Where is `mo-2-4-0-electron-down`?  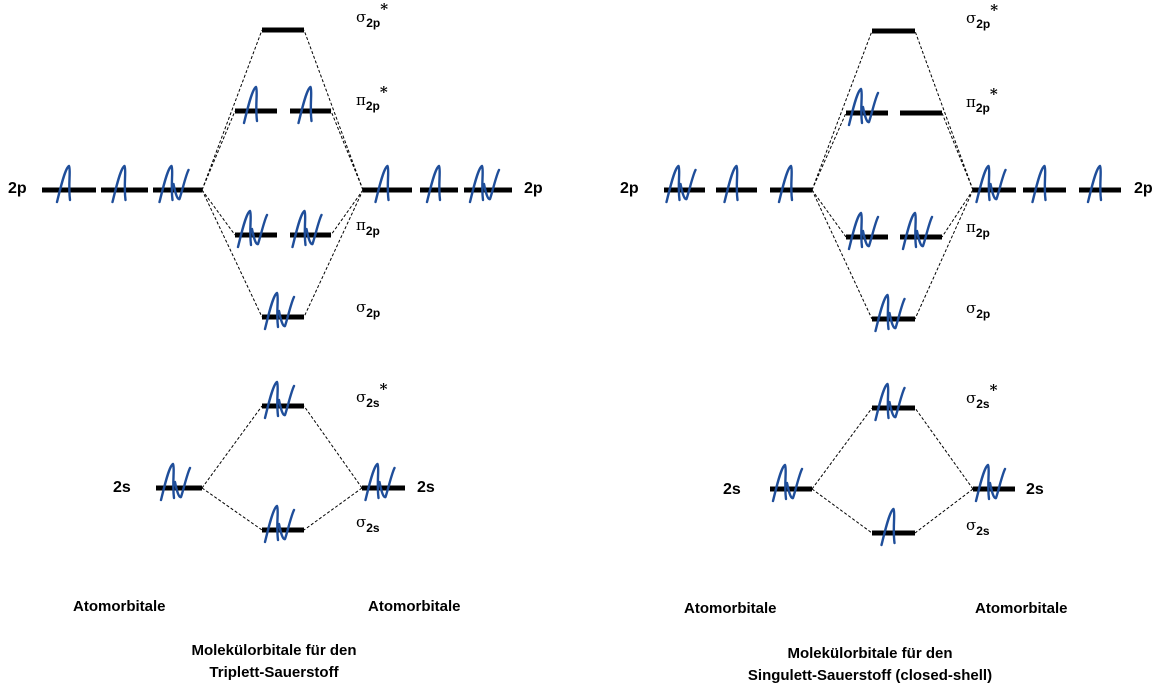 mo-2-4-0-electron-down is located at coordinates (897, 402).